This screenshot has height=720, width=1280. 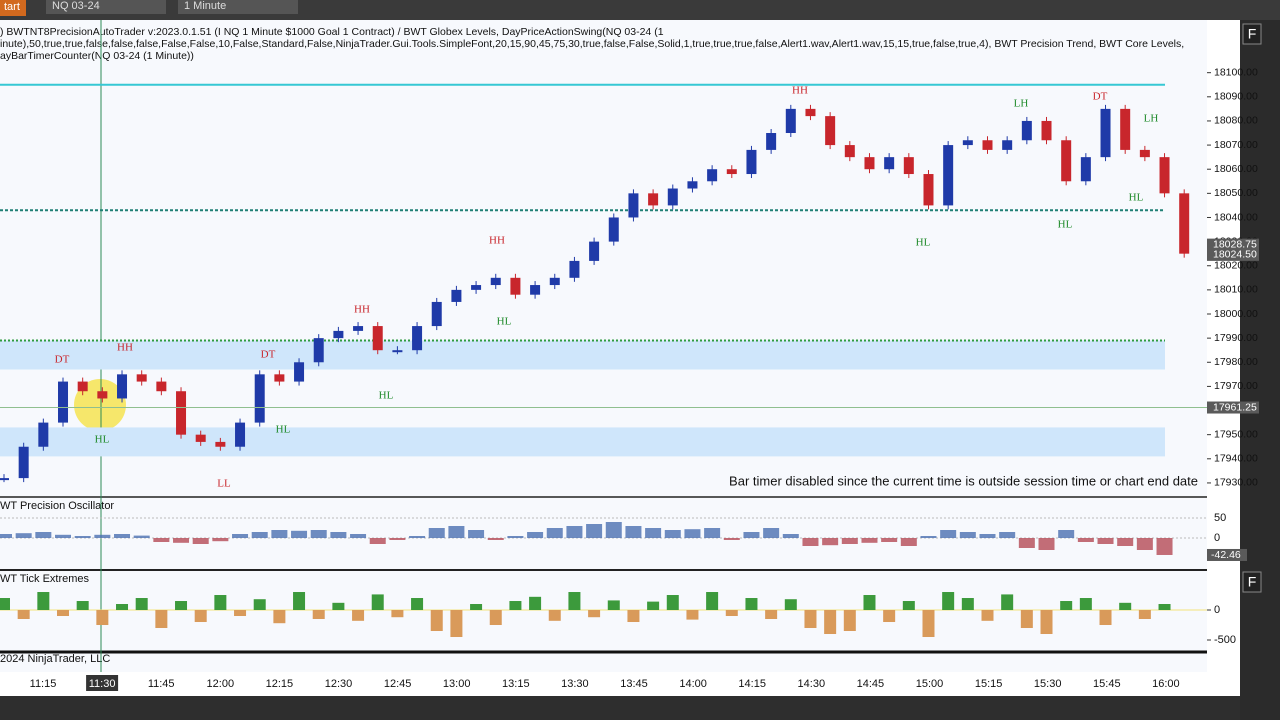 What do you see at coordinates (1260, 370) in the screenshot?
I see `side-strip` at bounding box center [1260, 370].